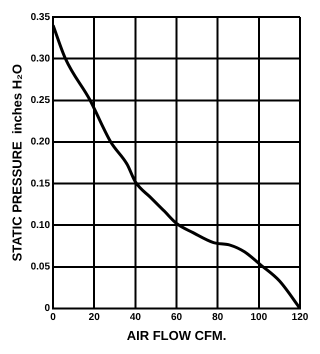 The height and width of the screenshot is (354, 320). What do you see at coordinates (47, 308) in the screenshot?
I see `y-tick-label: 0` at bounding box center [47, 308].